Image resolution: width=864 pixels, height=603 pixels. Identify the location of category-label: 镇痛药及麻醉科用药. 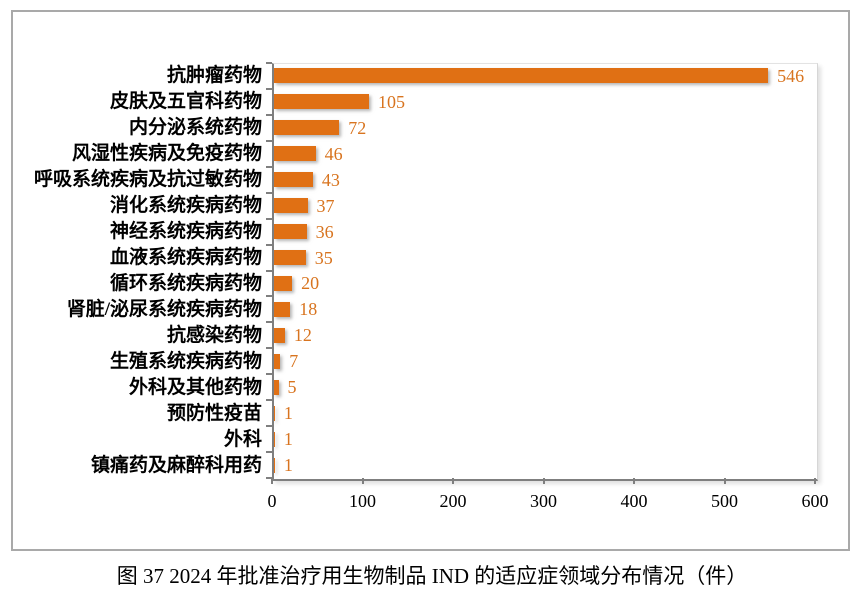
(176, 465).